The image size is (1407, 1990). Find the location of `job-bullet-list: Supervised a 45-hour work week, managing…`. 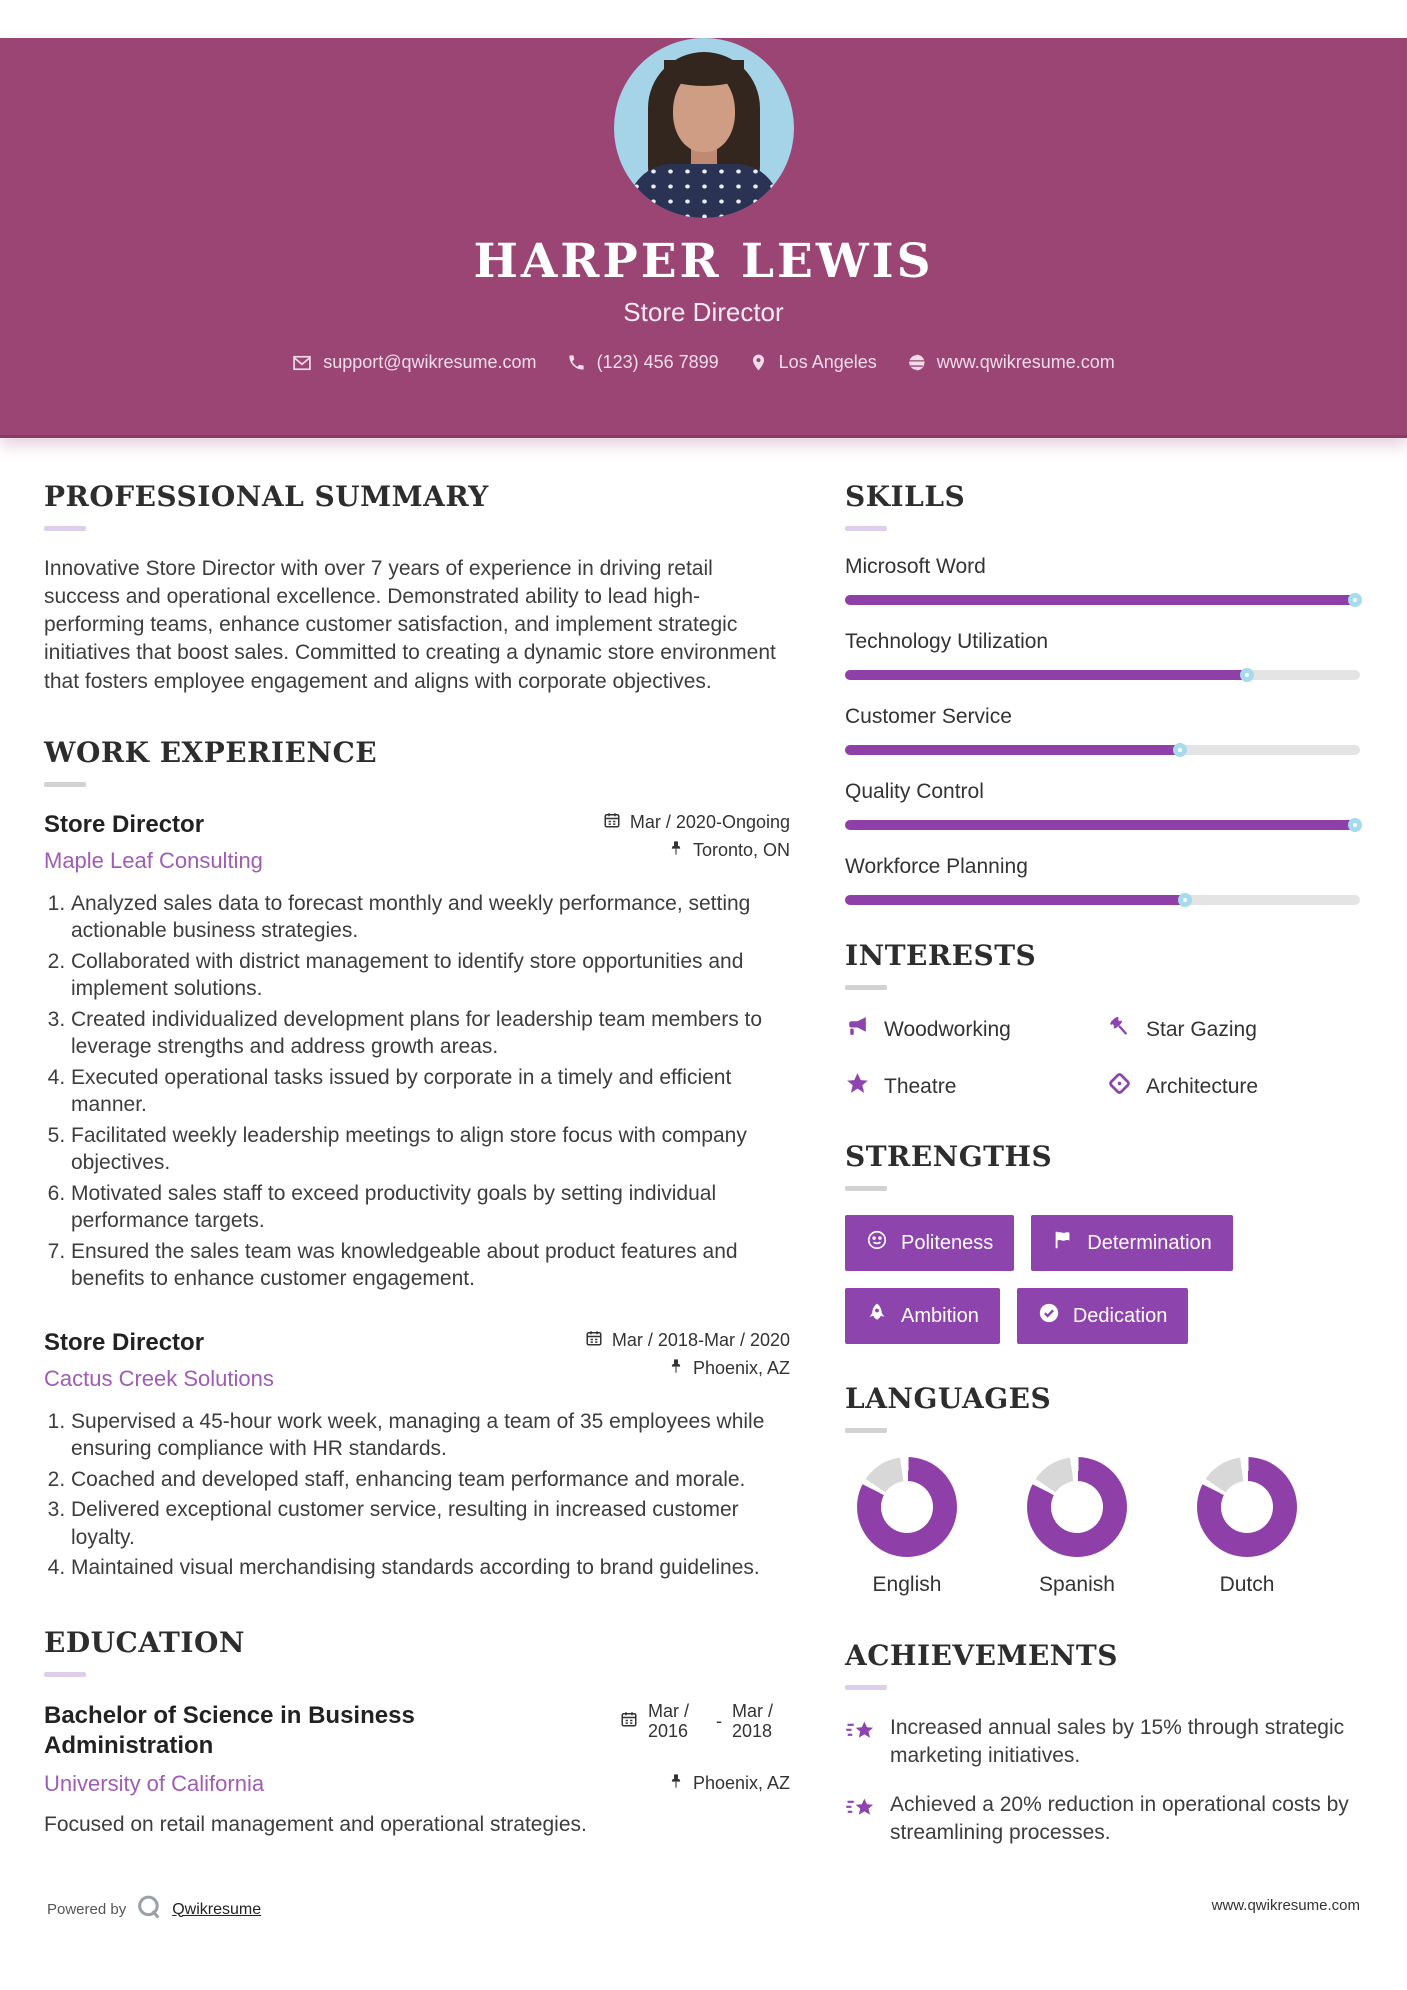

job-bullet-list: Supervised a 45-hour work week, managing… is located at coordinates (417, 1495).